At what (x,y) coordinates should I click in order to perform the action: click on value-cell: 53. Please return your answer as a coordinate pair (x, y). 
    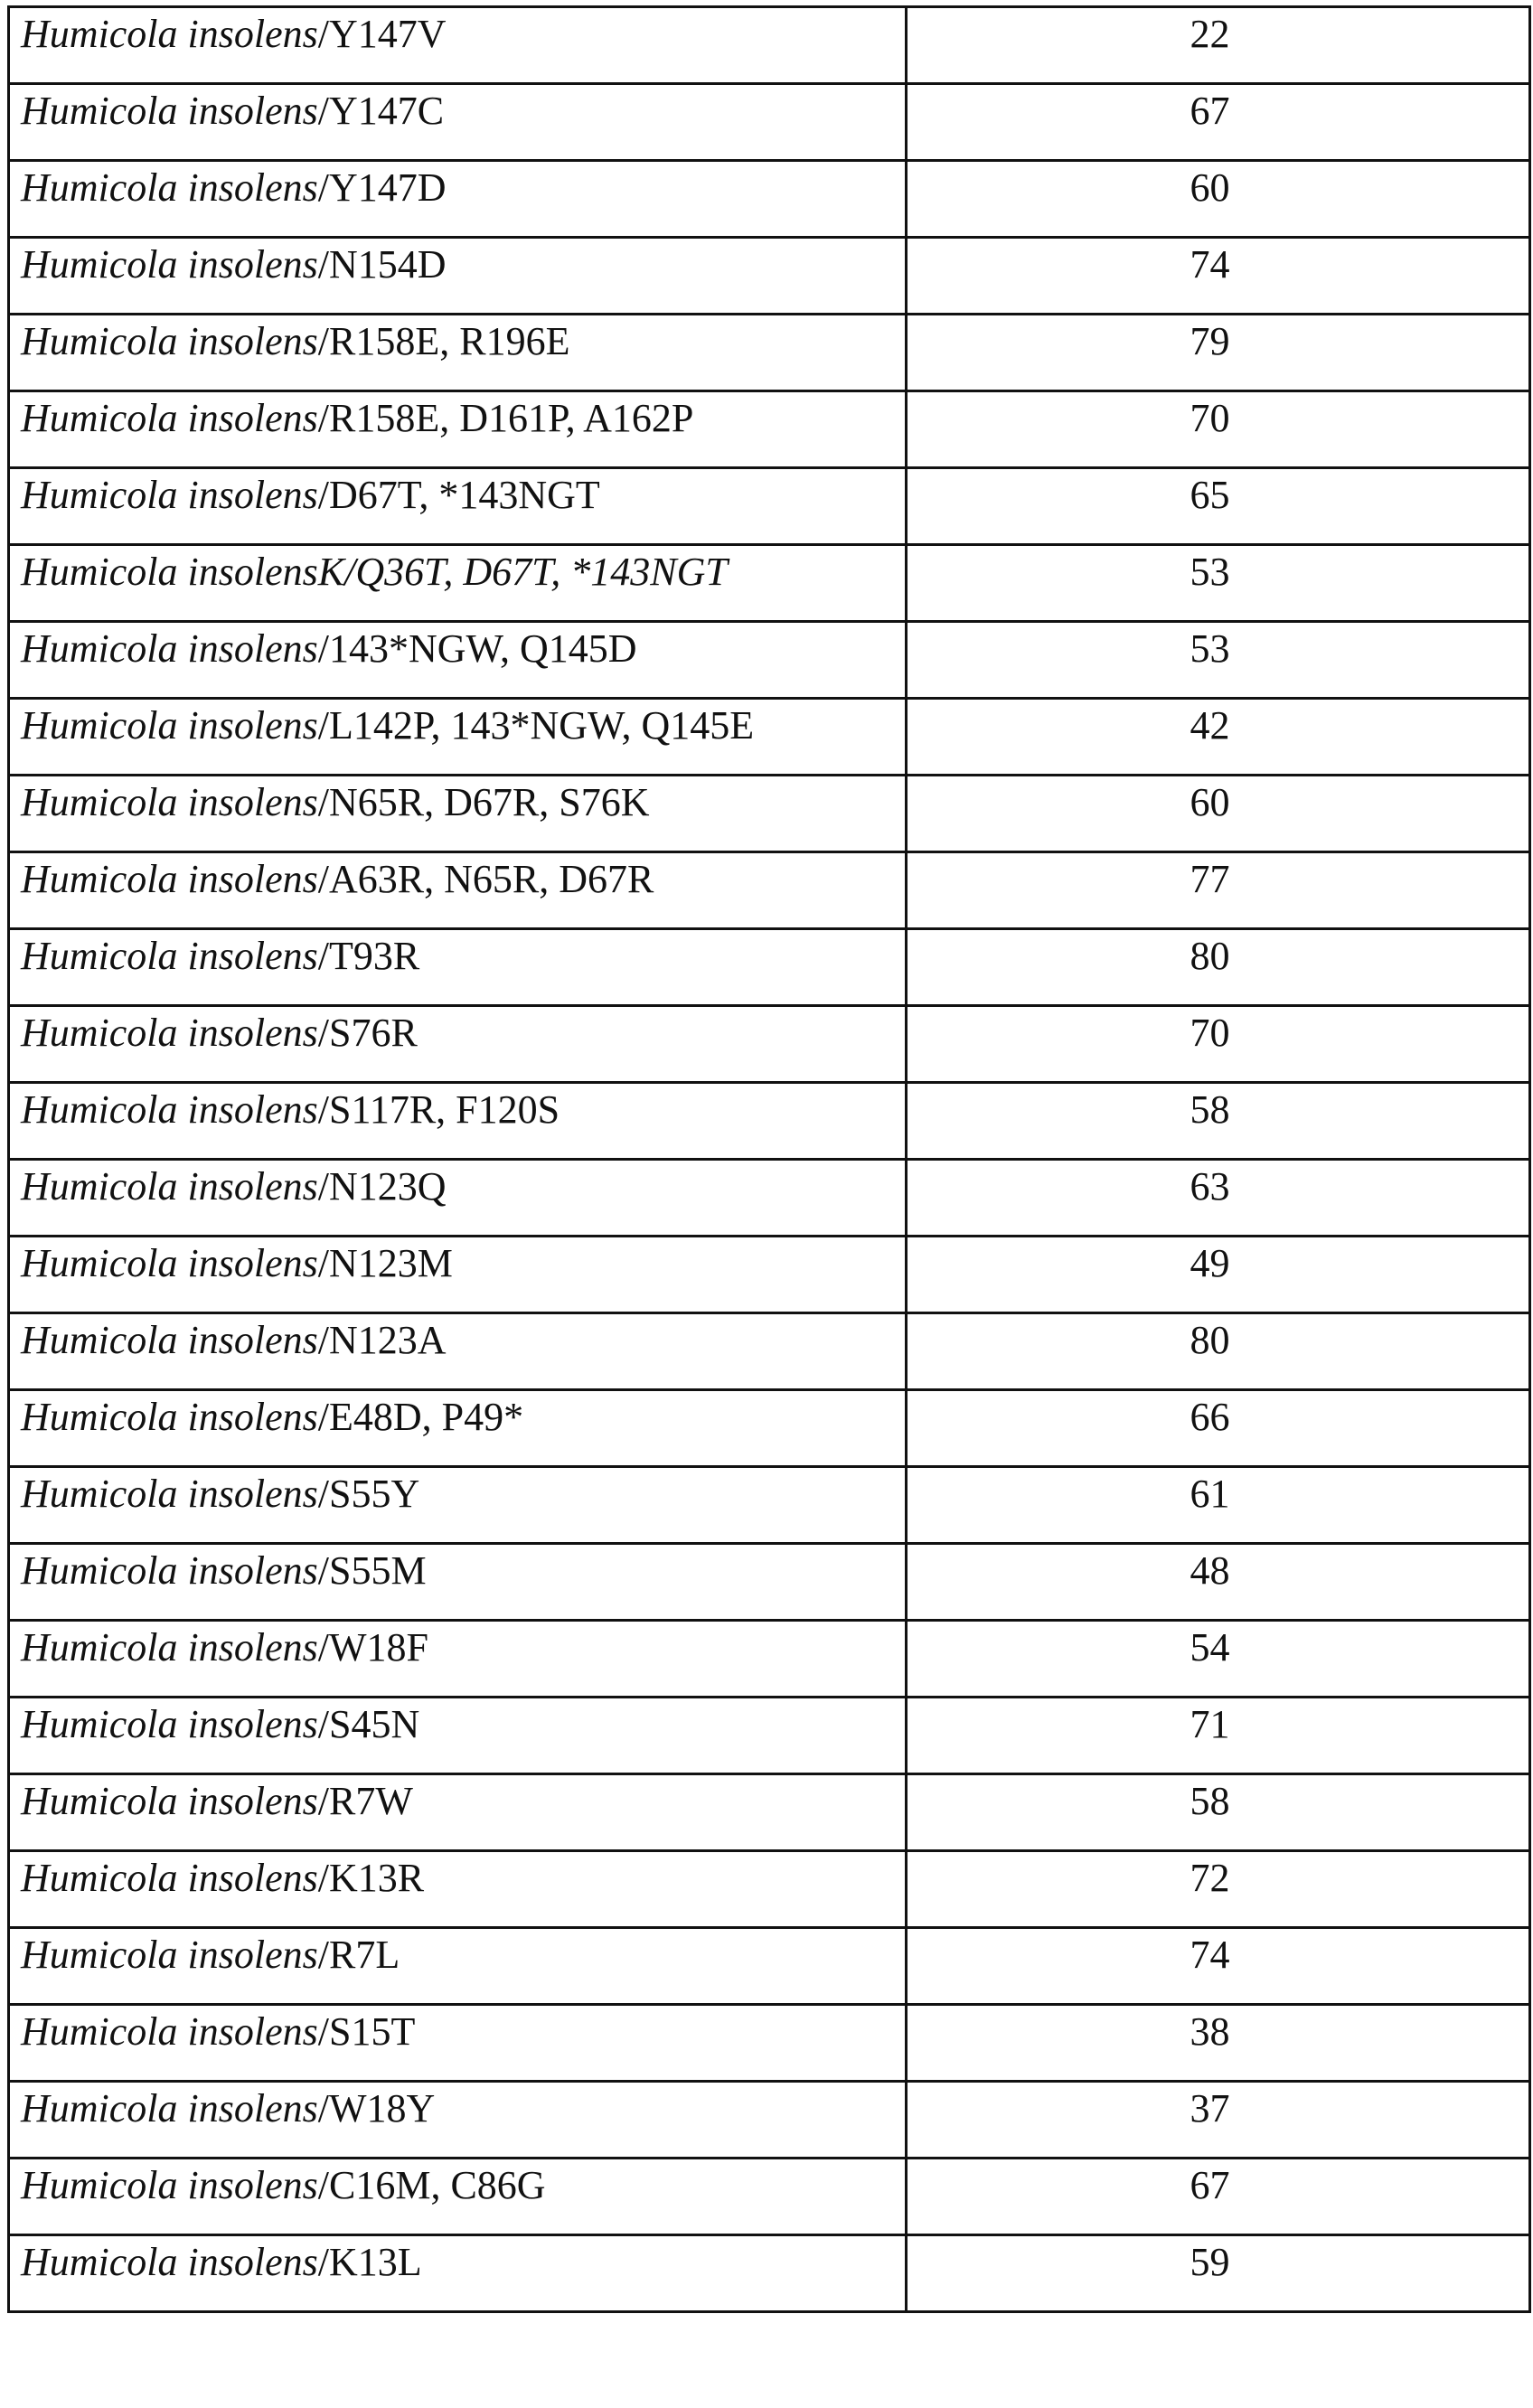
    Looking at the image, I should click on (1218, 583).